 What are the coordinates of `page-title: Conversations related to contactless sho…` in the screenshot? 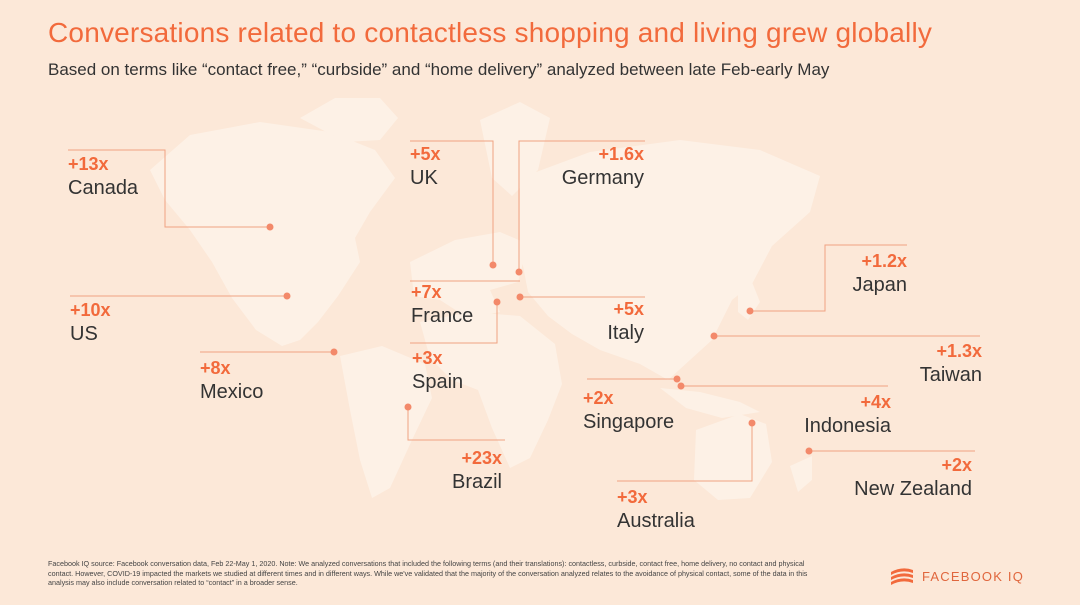 It's located at (490, 32).